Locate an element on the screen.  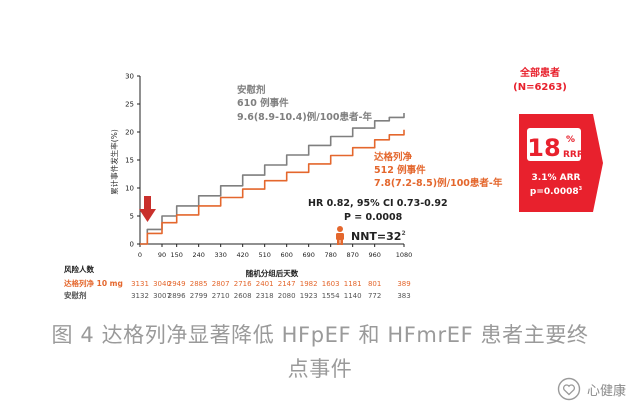
risk-cell: 1982 is located at coordinates (309, 284).